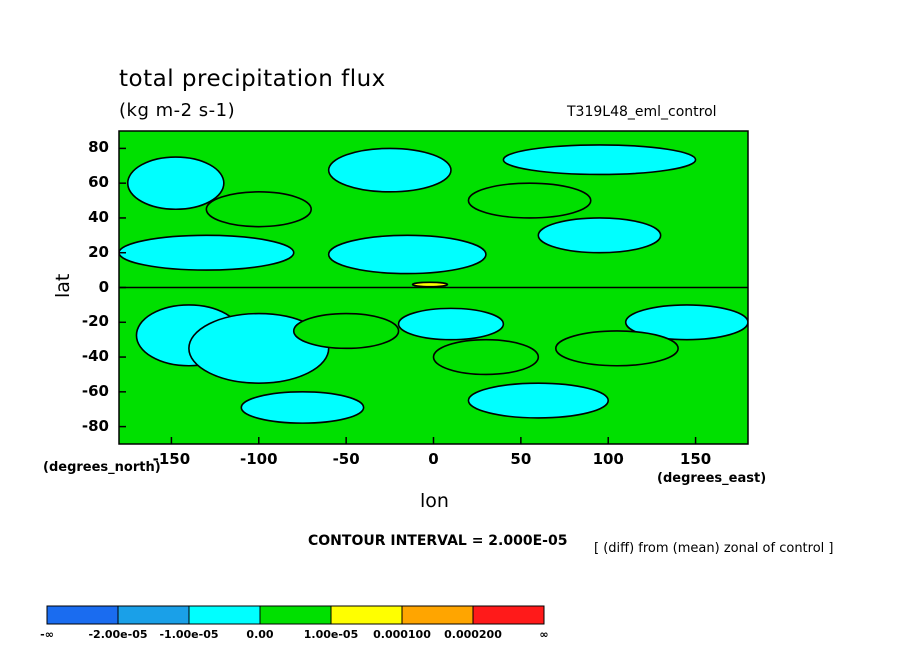 Image resolution: width=904 pixels, height=654 pixels. I want to click on y-axis-title: lat, so click(63, 285).